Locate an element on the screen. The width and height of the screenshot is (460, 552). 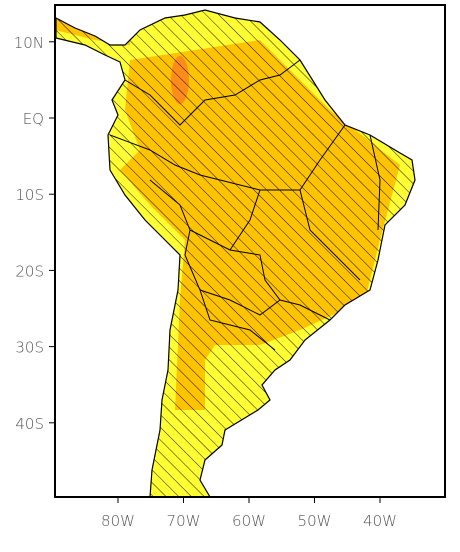
y-tick-label: EQ is located at coordinates (33, 119).